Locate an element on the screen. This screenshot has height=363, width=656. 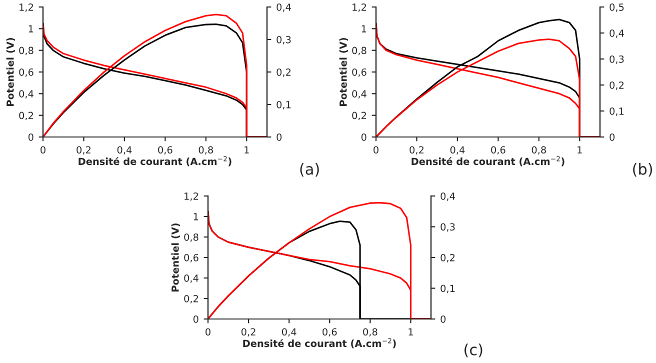
text: (c) is located at coordinates (473, 351).